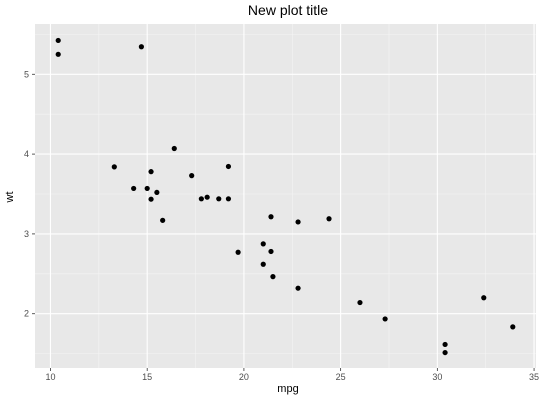  What do you see at coordinates (287, 389) in the screenshot?
I see `x-axis-label: mpg` at bounding box center [287, 389].